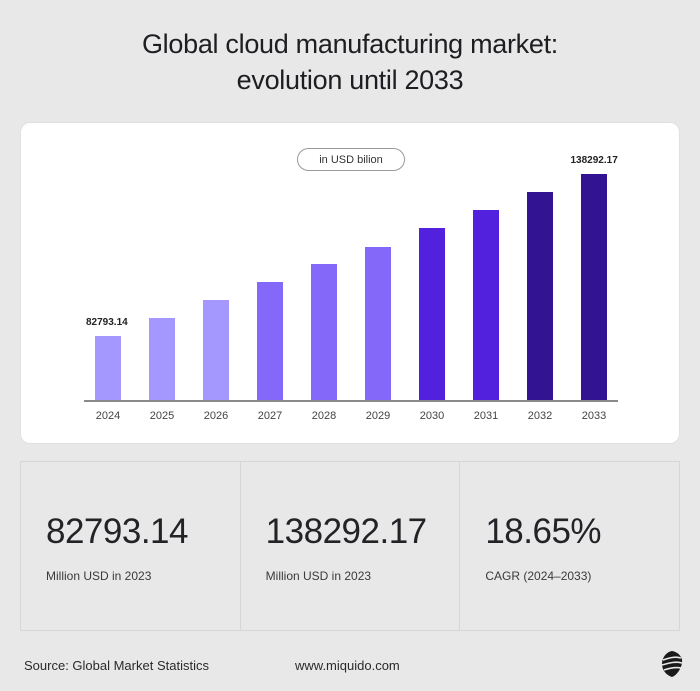  Describe the element at coordinates (347, 665) in the screenshot. I see `website-link: www.miquido.com` at that location.